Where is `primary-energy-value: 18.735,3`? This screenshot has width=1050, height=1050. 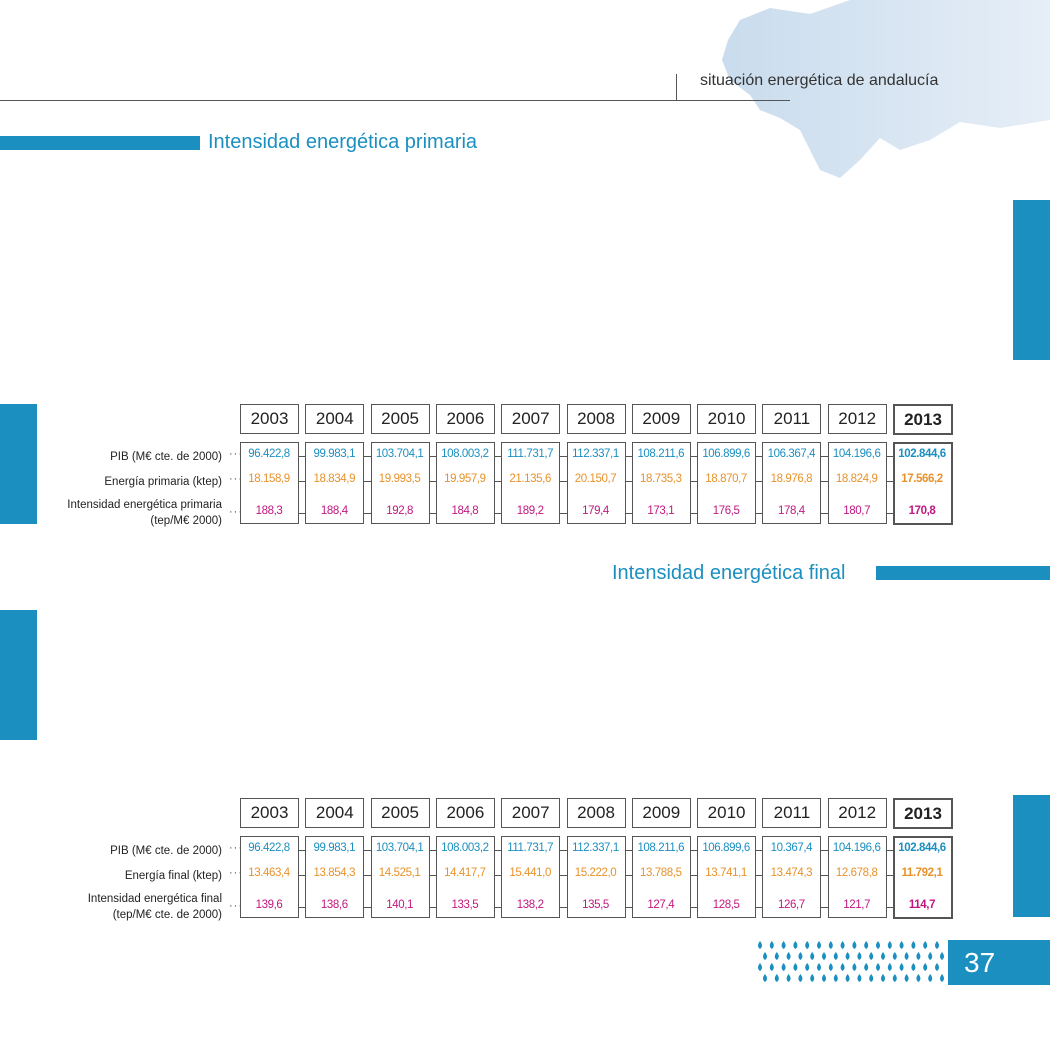 primary-energy-value: 18.735,3 is located at coordinates (661, 479).